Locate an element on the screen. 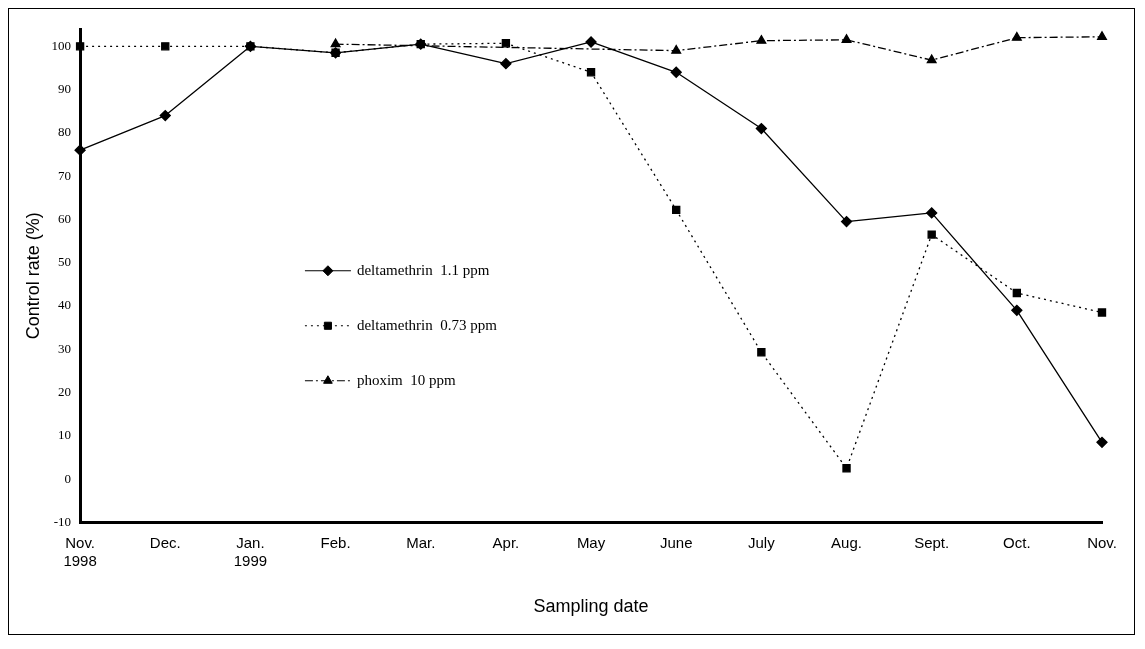 The image size is (1145, 649). y-tick-label: 10 is located at coordinates (65, 435).